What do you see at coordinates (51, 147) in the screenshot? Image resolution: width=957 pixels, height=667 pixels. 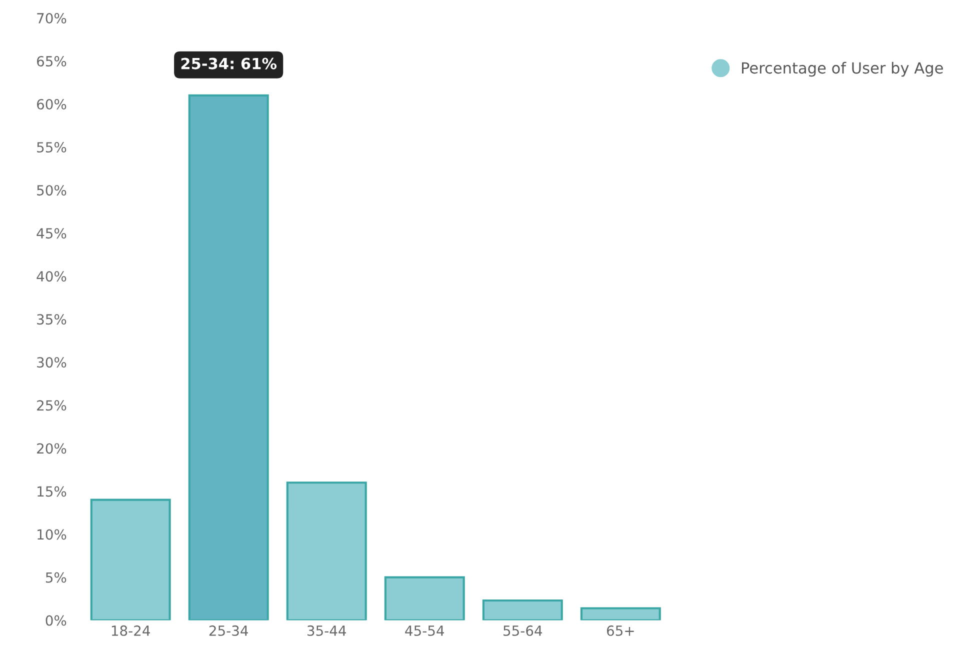 I see `y-tick-label: 55%` at bounding box center [51, 147].